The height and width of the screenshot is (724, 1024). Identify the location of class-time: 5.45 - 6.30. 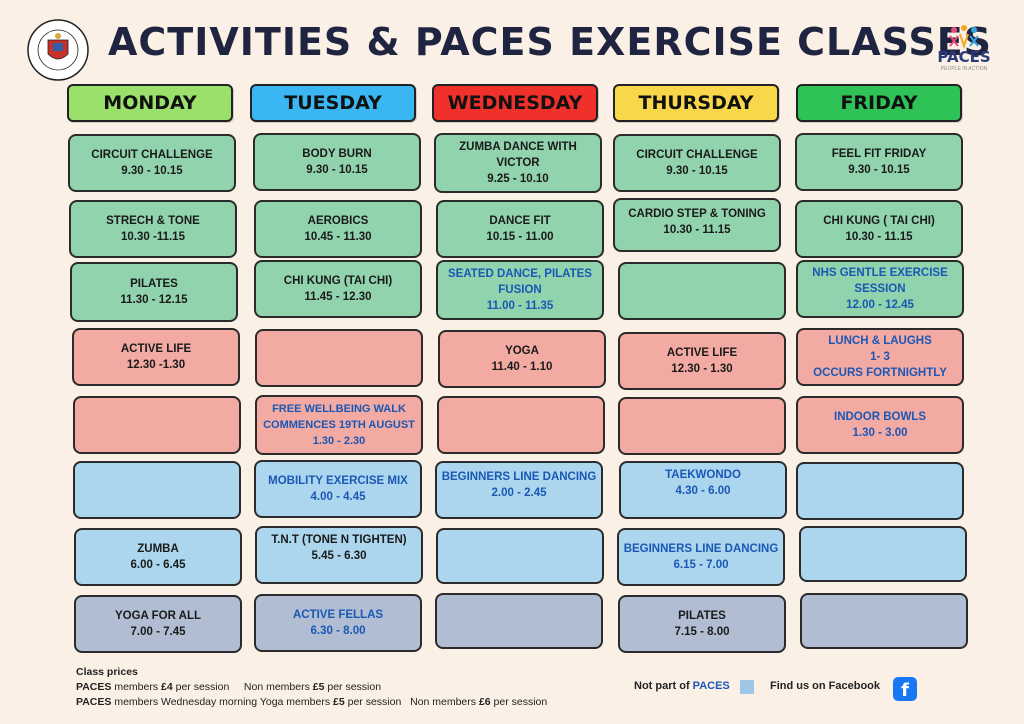
(339, 556).